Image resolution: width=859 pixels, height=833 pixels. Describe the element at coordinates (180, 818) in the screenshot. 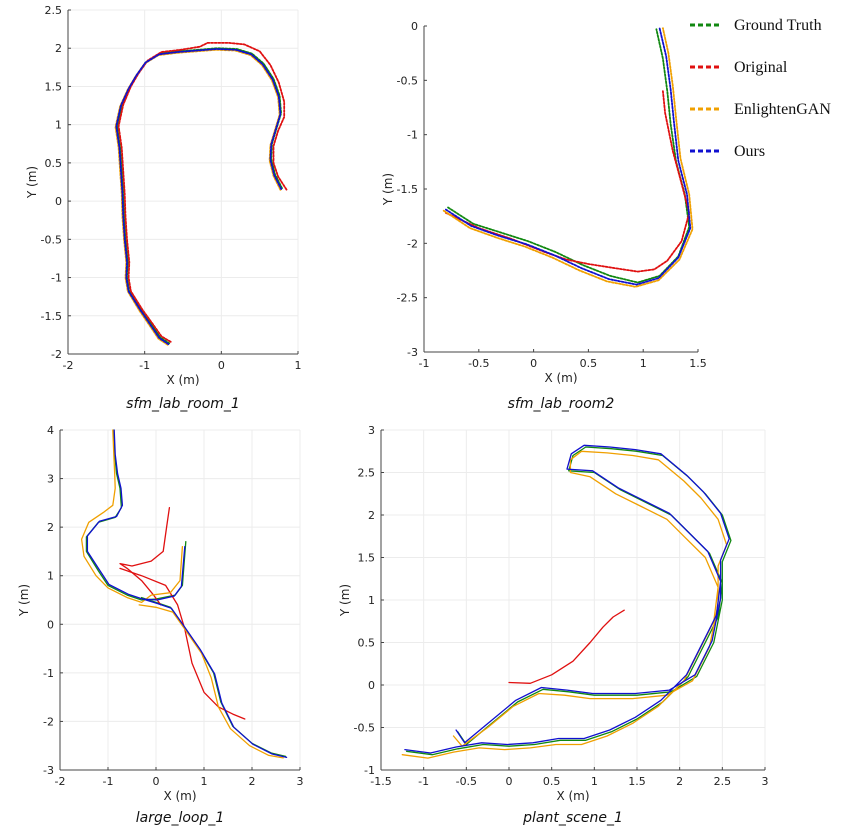

I see `panel-caption: large_loop_1` at that location.